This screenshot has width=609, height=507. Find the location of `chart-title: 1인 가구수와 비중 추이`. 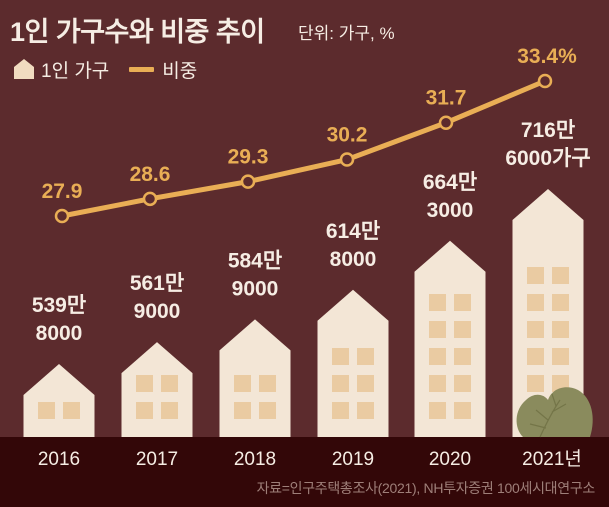

chart-title: 1인 가구수와 비중 추이 is located at coordinates (137, 32).